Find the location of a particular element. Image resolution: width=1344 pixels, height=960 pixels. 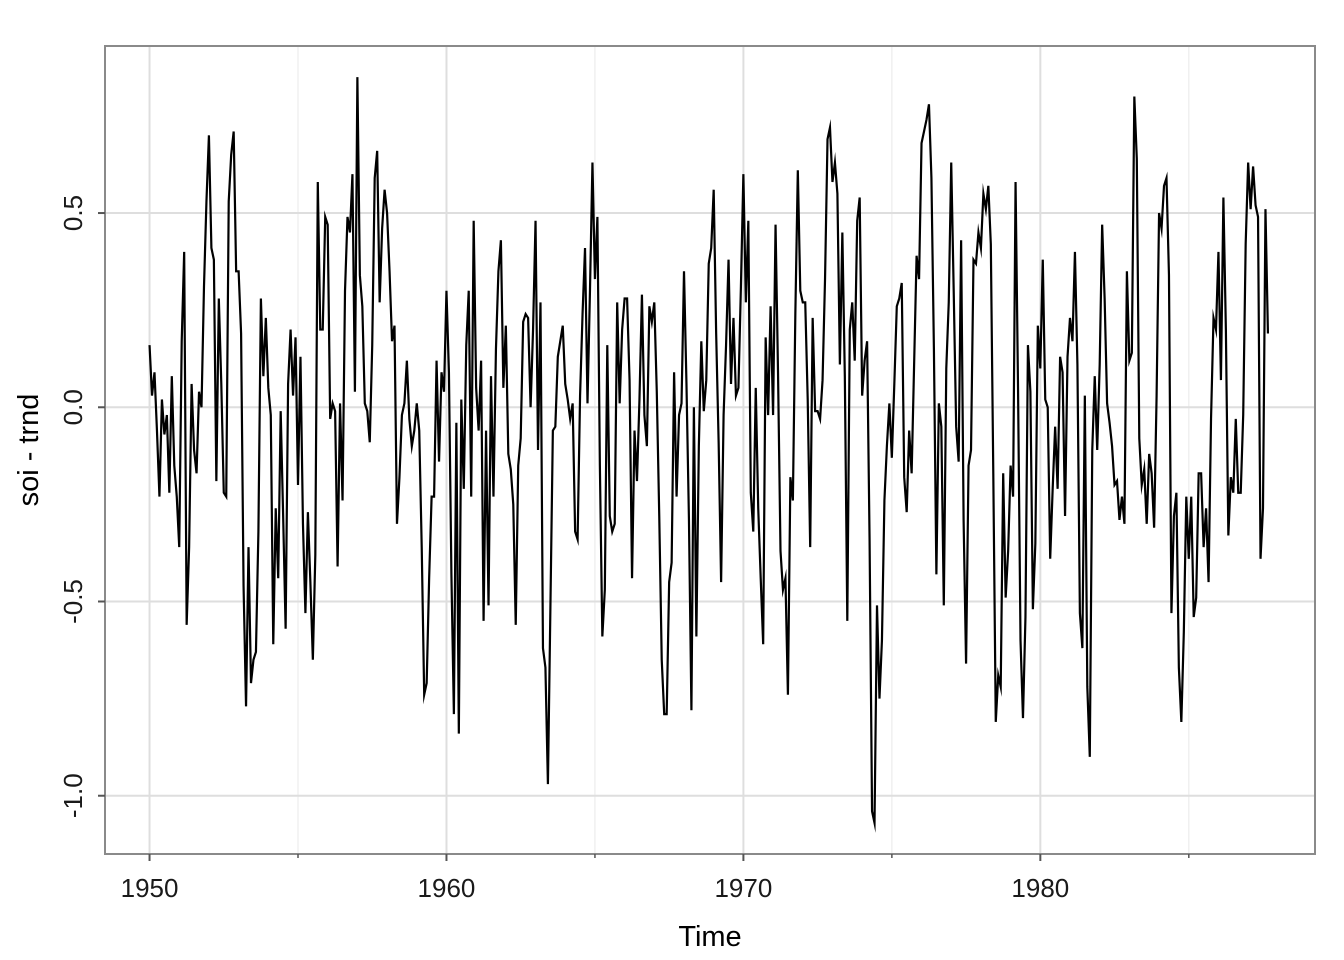

x-tick-label: 1980 is located at coordinates (1040, 888).